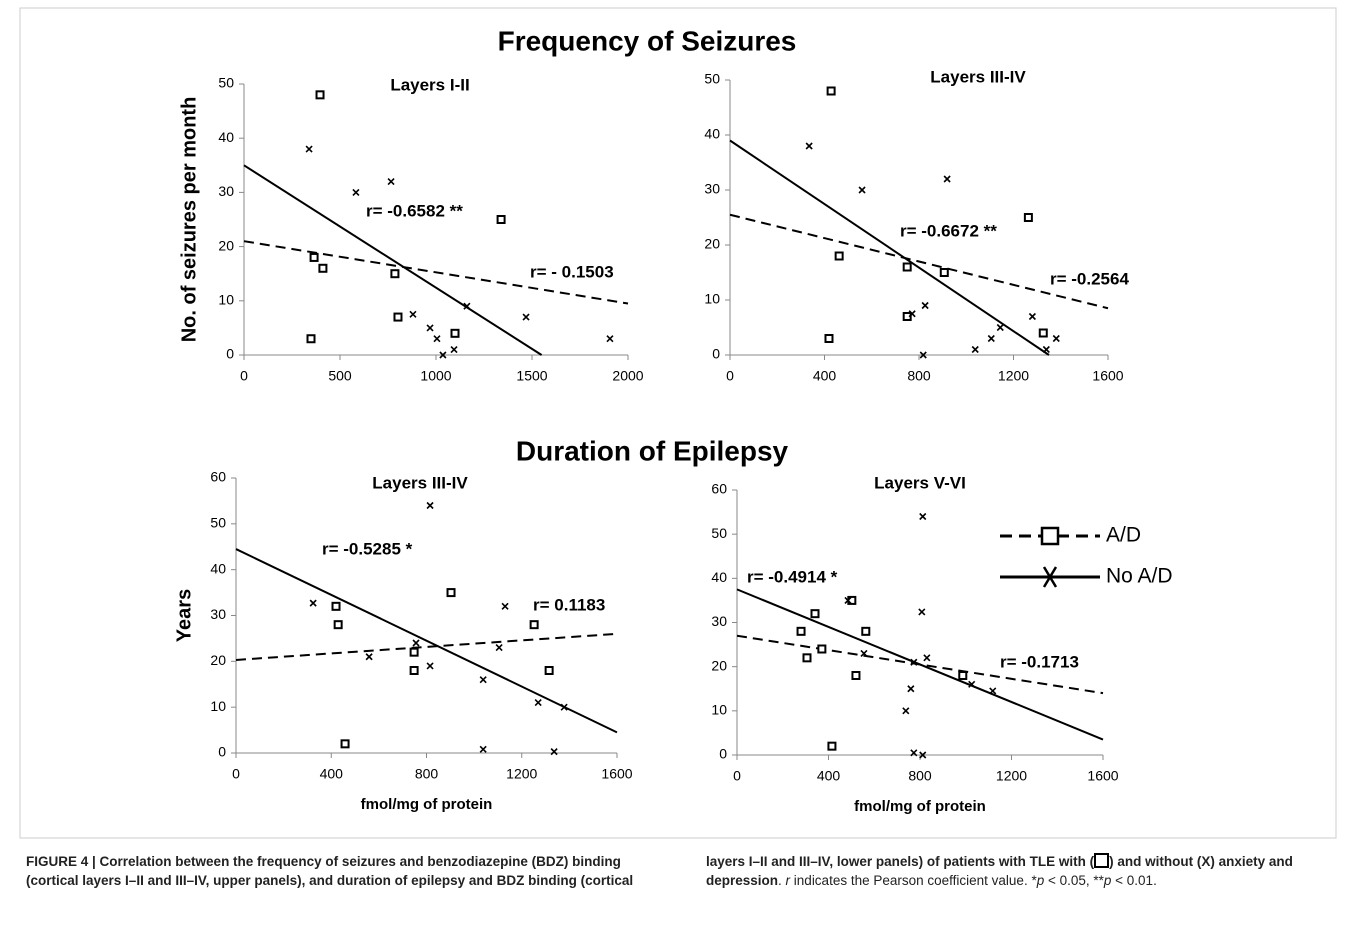 This screenshot has width=1354, height=934. Describe the element at coordinates (1089, 278) in the screenshot. I see `r-annotation: r= -0.2564` at that location.